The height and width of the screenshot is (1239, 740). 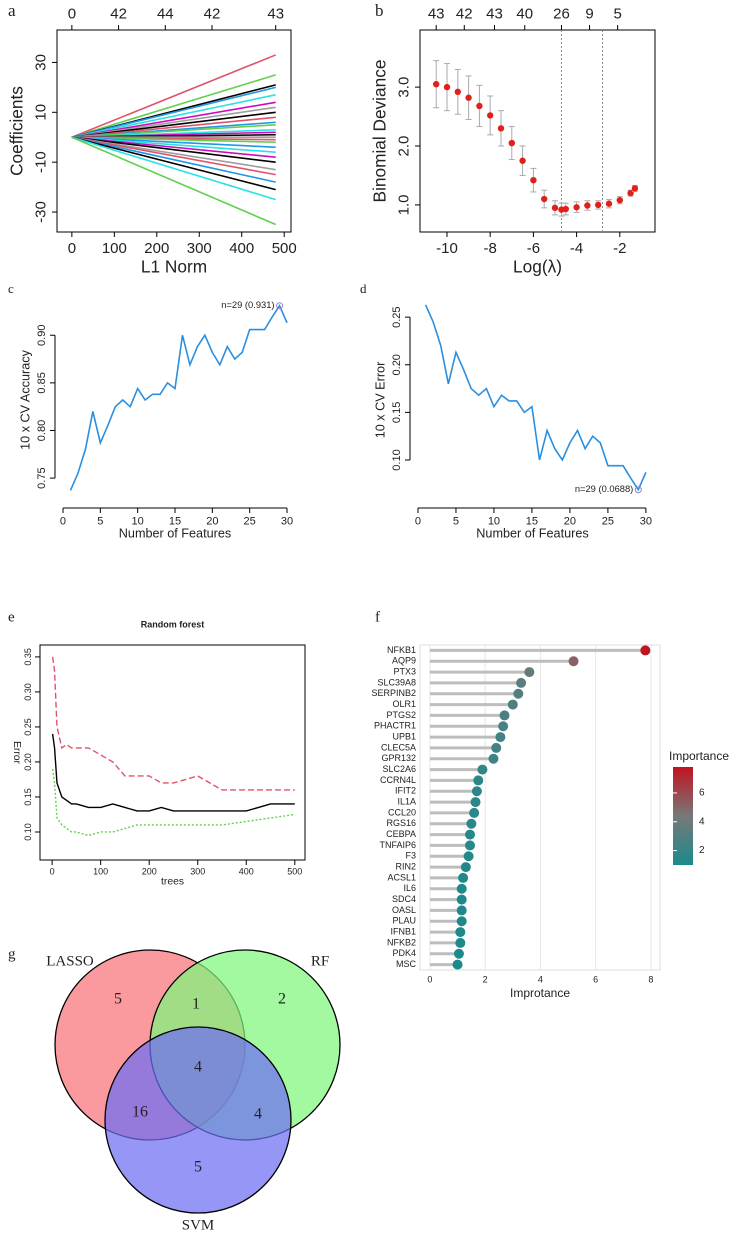 I want to click on region-count: 5, so click(x=118, y=999).